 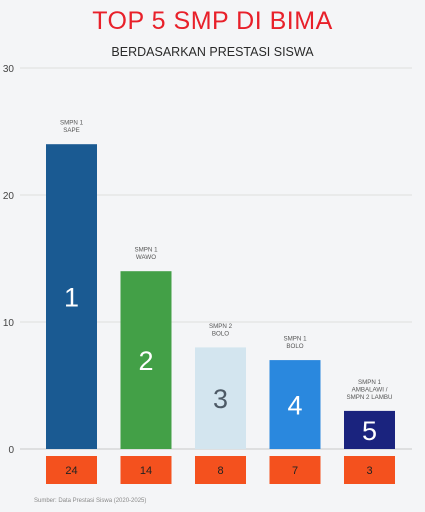 I want to click on bar-rank-label: 4, so click(x=294, y=406).